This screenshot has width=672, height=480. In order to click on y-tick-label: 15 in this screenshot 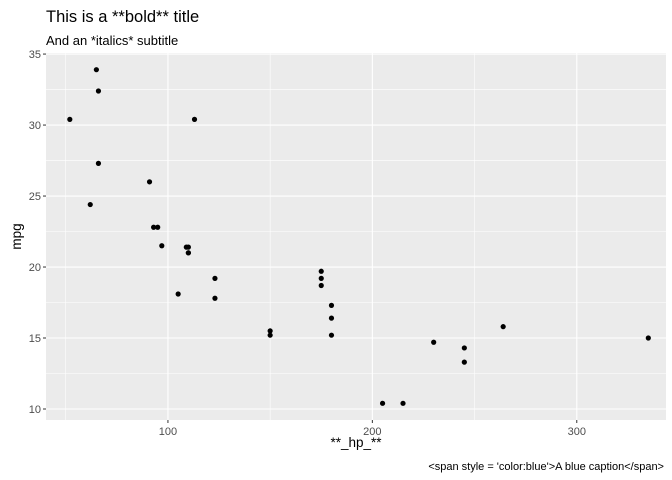, I will do `click(35, 339)`.